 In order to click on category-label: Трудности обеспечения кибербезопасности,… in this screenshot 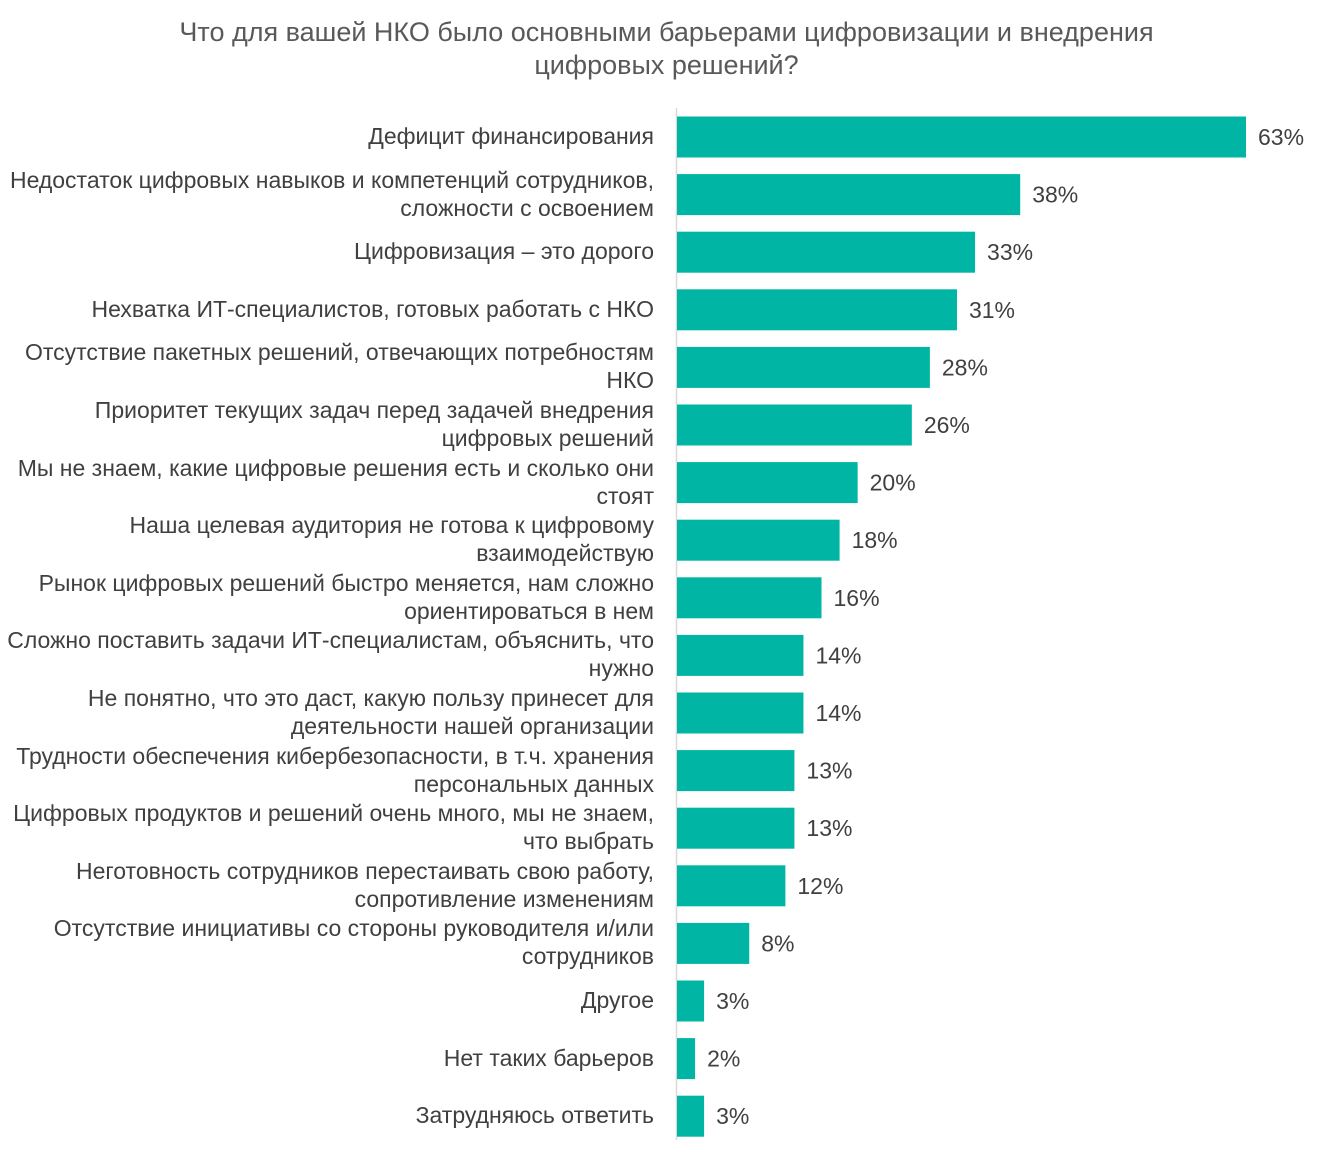, I will do `click(335, 769)`.